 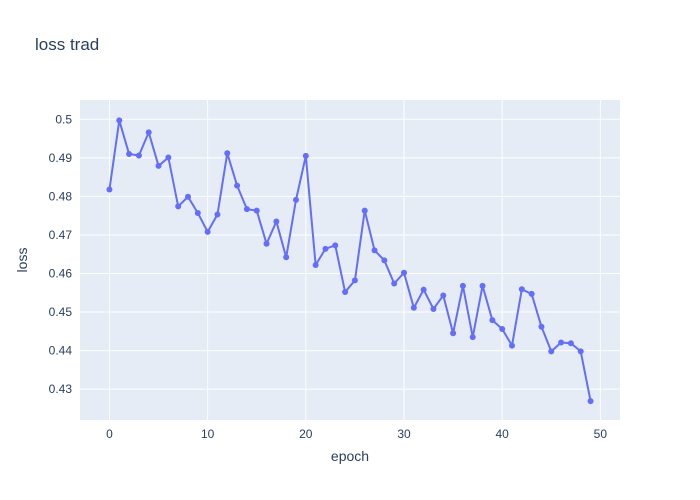 What do you see at coordinates (61, 389) in the screenshot?
I see `y-tick-label: 0.43` at bounding box center [61, 389].